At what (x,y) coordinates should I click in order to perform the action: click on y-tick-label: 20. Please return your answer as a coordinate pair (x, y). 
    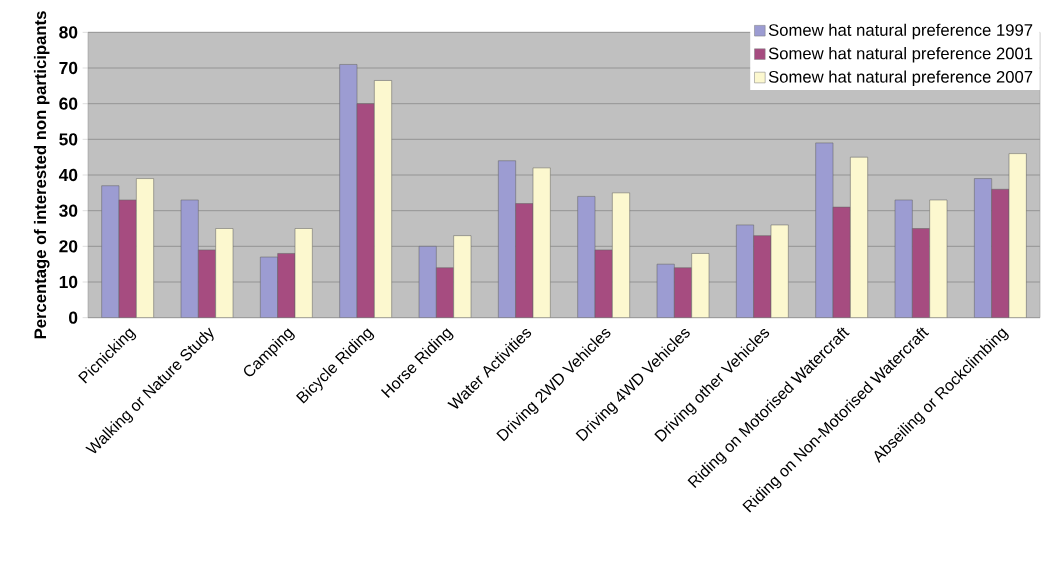
    Looking at the image, I should click on (68, 246).